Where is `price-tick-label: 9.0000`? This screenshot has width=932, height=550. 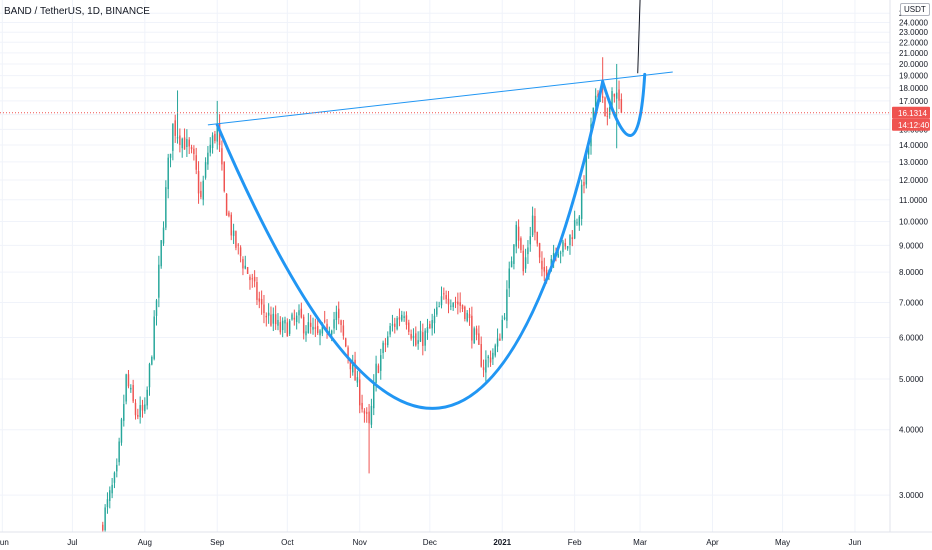
price-tick-label: 9.0000 is located at coordinates (911, 245).